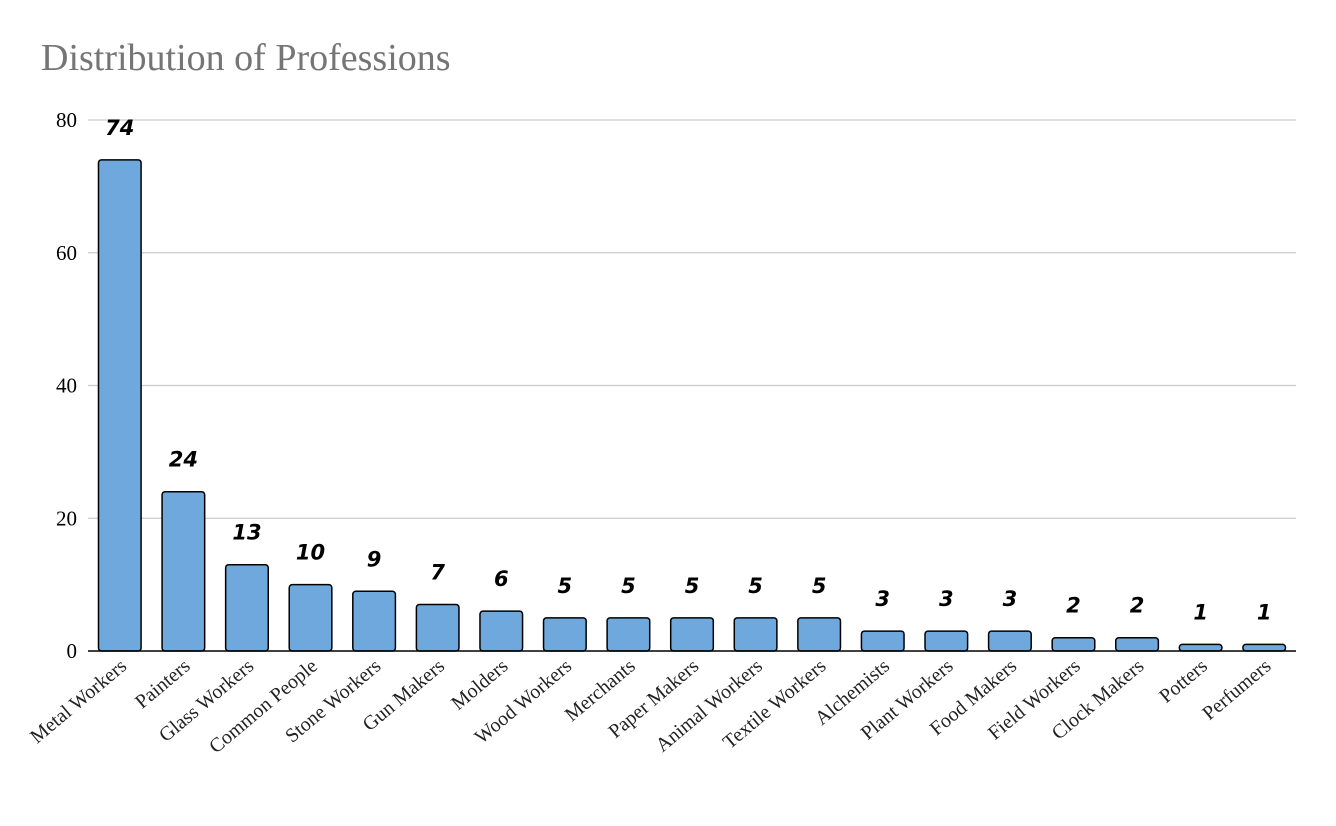  I want to click on y-tick-label: 20, so click(66, 518).